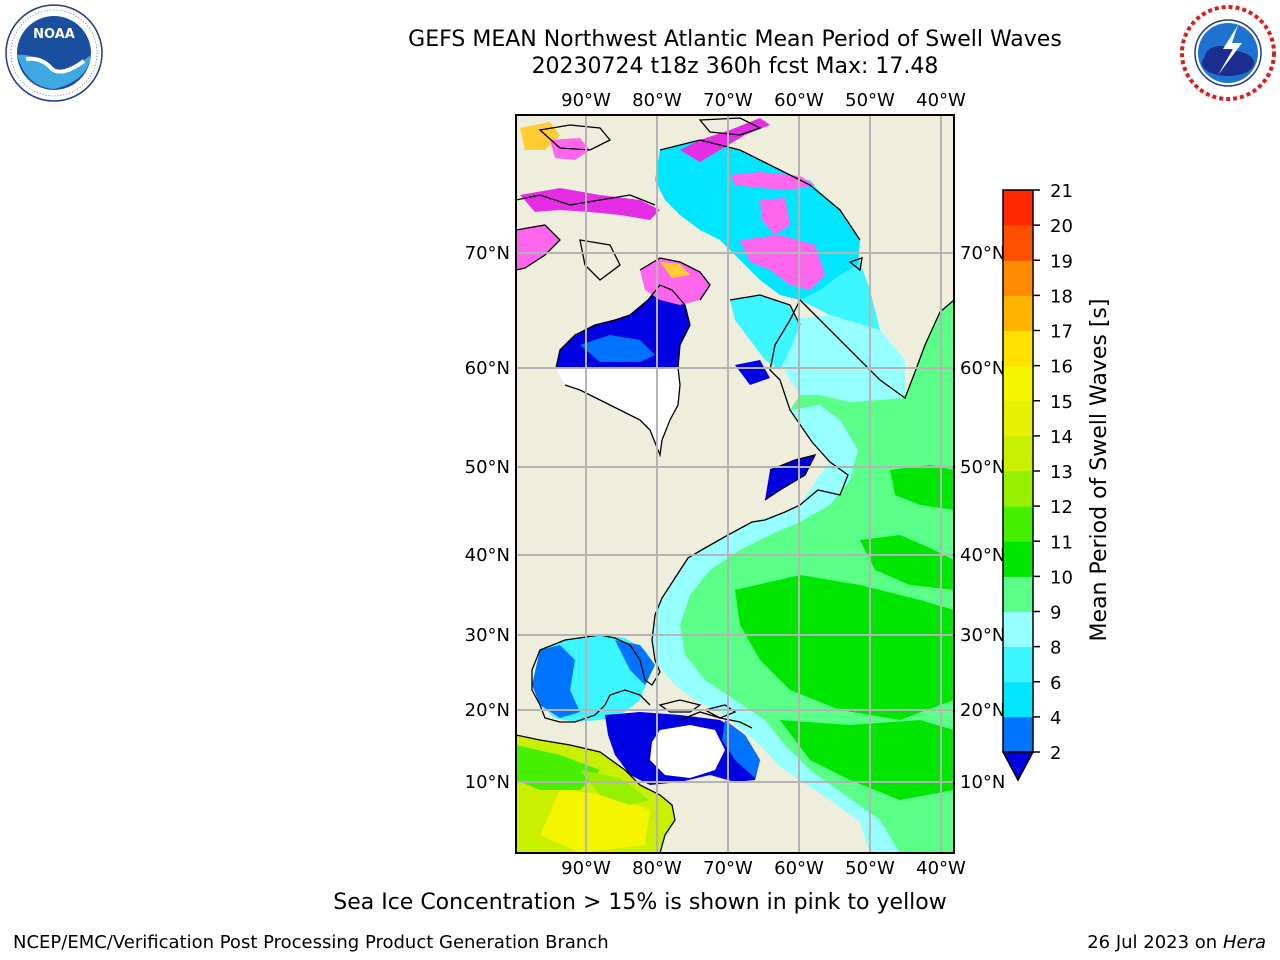 This screenshot has width=1280, height=960. Describe the element at coordinates (728, 100) in the screenshot. I see `lon-label-top: 70°W` at that location.